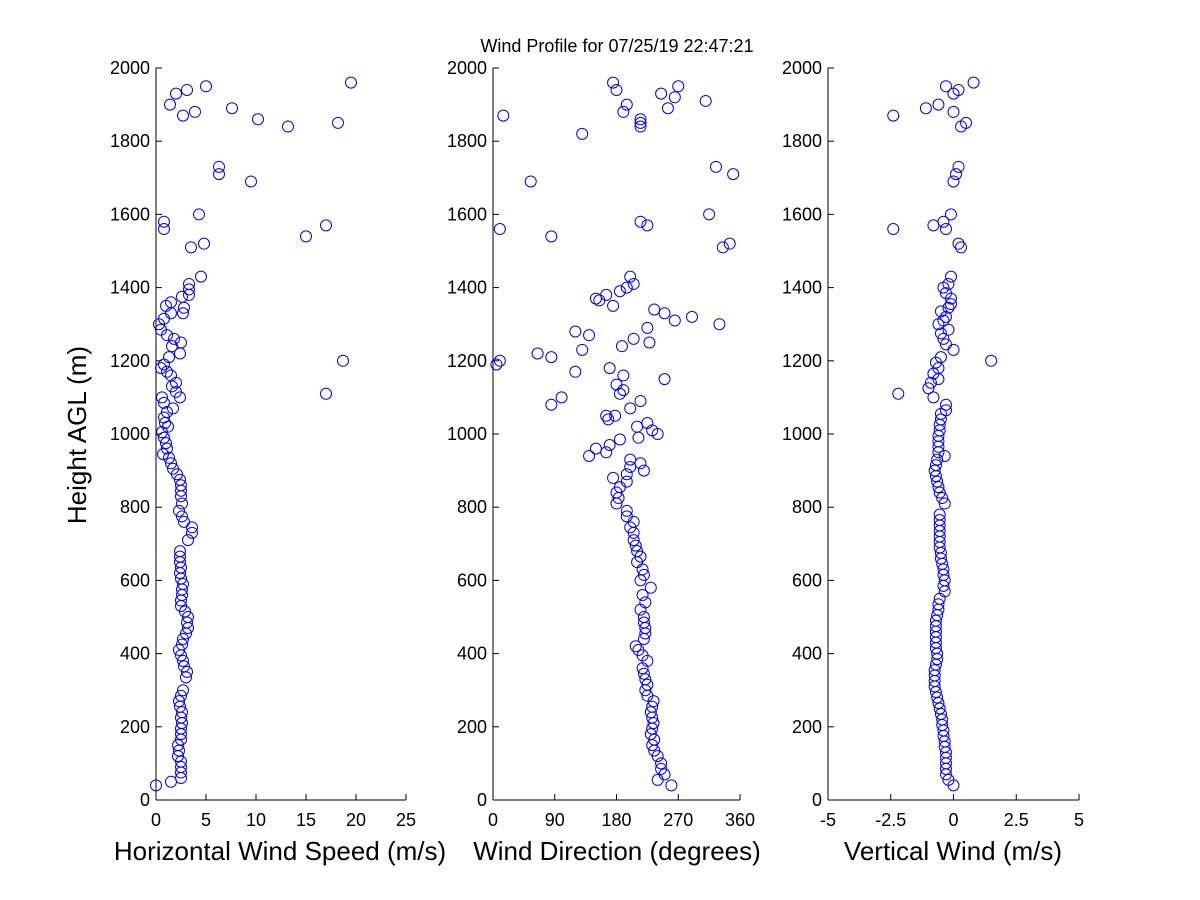 This screenshot has height=900, width=1200. I want to click on x-tick-label: 20, so click(356, 820).